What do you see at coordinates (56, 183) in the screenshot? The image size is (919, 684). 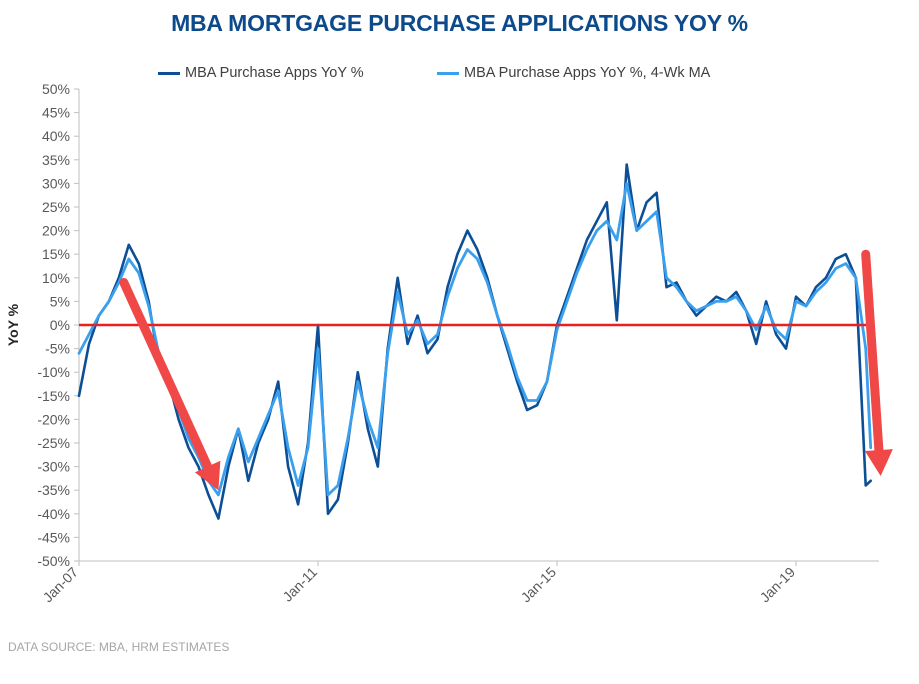 I see `y-tick-label: 30%` at bounding box center [56, 183].